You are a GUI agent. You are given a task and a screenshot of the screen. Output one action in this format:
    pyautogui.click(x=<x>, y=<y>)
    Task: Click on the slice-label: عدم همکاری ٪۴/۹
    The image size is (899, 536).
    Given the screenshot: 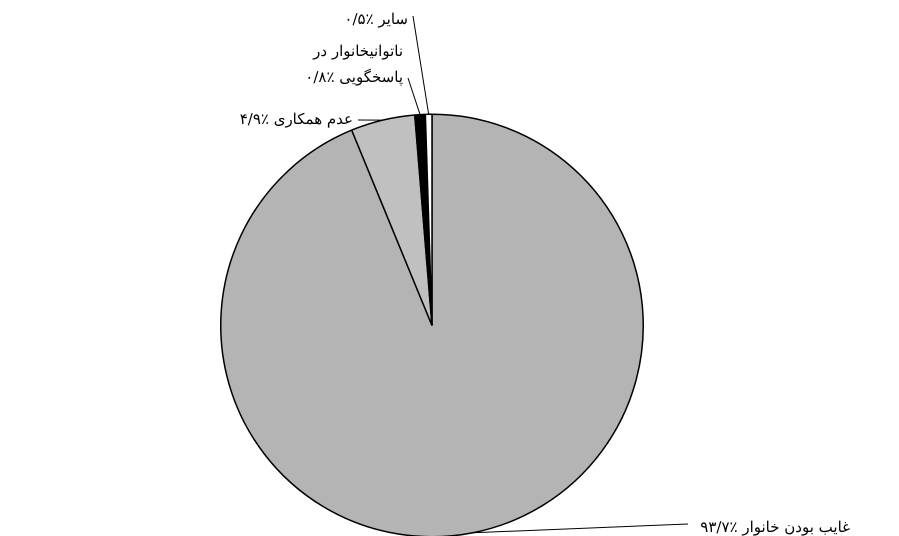 What is the action you would take?
    pyautogui.click(x=296, y=119)
    